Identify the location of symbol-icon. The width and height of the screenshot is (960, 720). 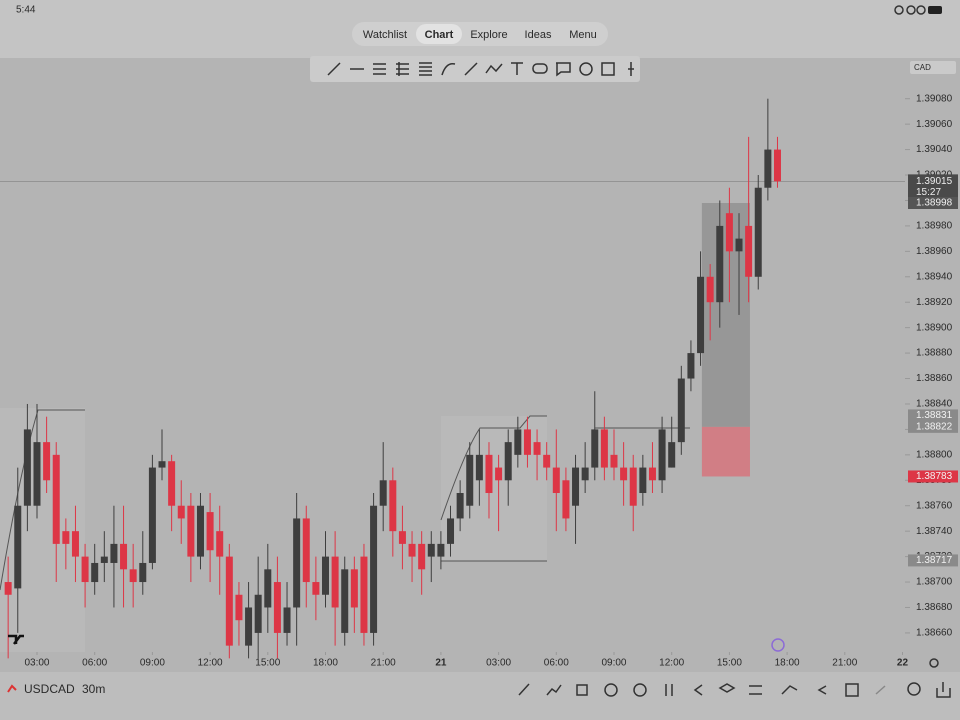
(12, 688).